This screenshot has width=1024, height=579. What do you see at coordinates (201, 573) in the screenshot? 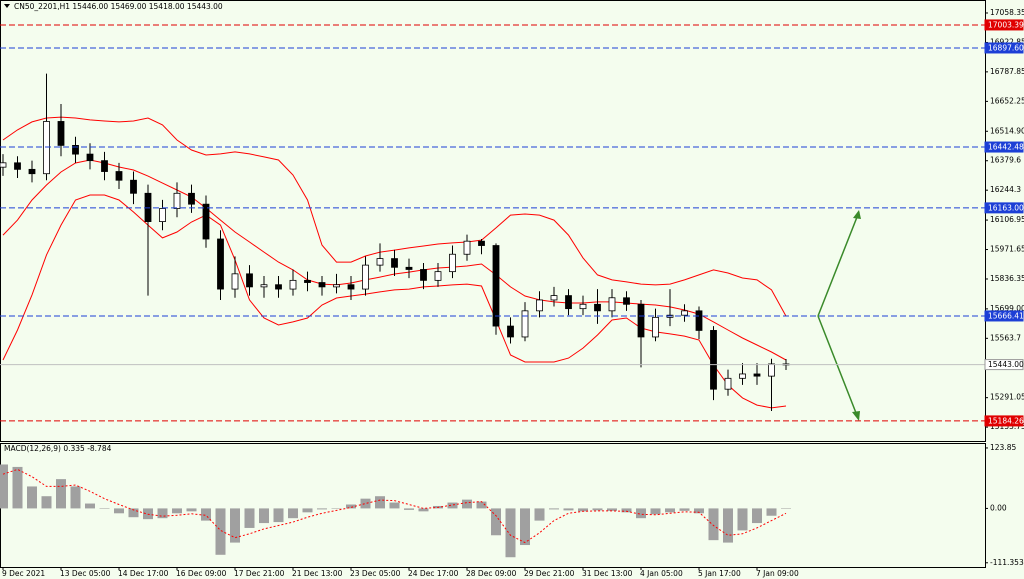
I see `x-tick-label: 16 Dec 09:00` at bounding box center [201, 573].